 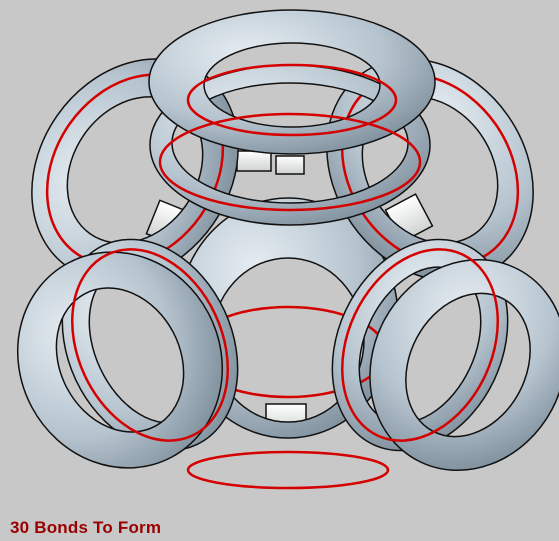 What do you see at coordinates (86, 527) in the screenshot?
I see `caption-label: 30 Bonds To Form` at bounding box center [86, 527].